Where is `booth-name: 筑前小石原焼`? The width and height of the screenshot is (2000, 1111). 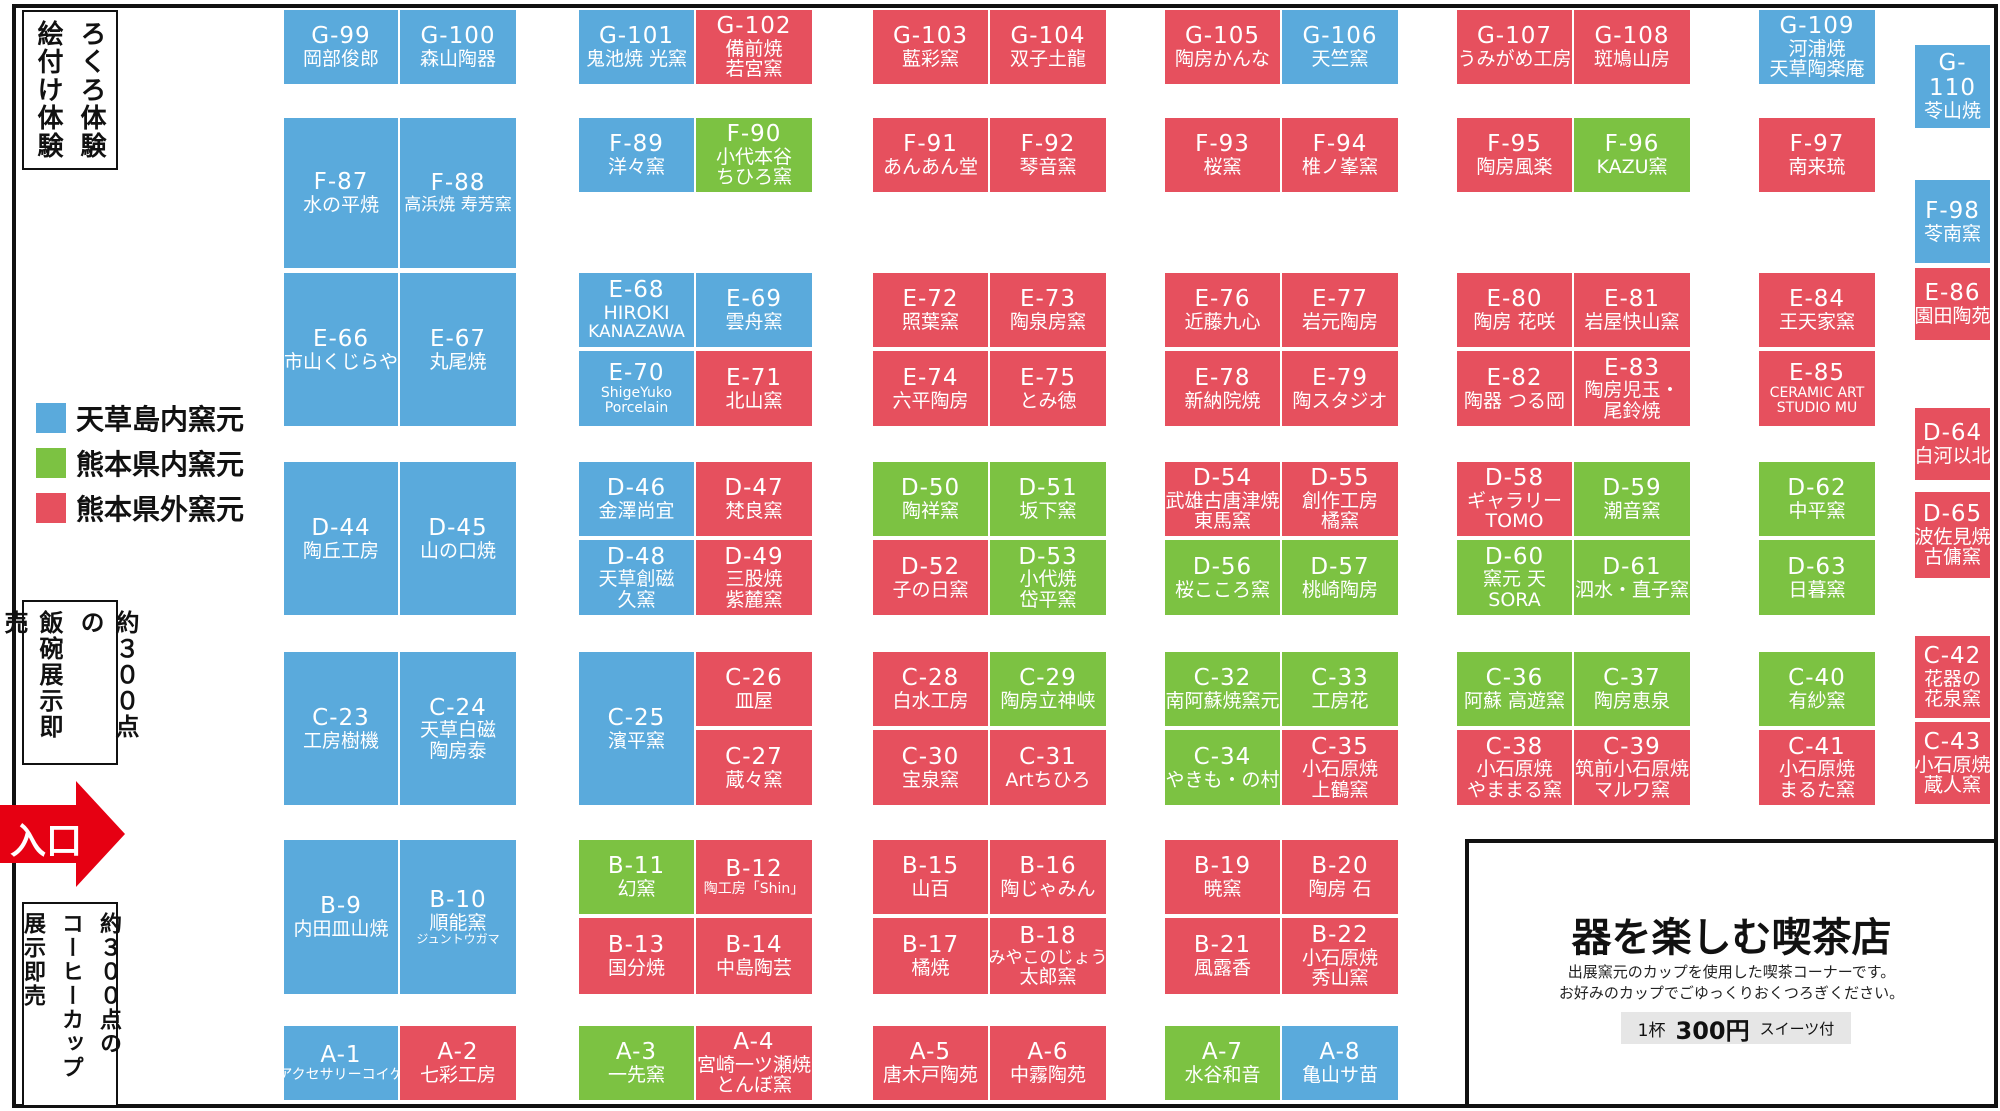 booth-name: 筑前小石原焼 is located at coordinates (1632, 769).